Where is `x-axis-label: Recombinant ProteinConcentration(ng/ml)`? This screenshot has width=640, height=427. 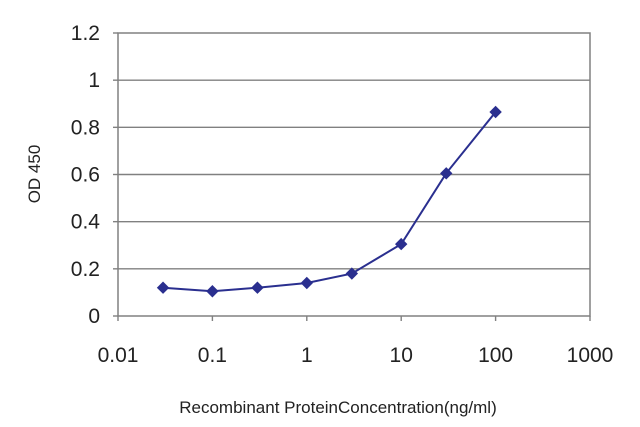 x-axis-label: Recombinant ProteinConcentration(ng/ml) is located at coordinates (338, 407).